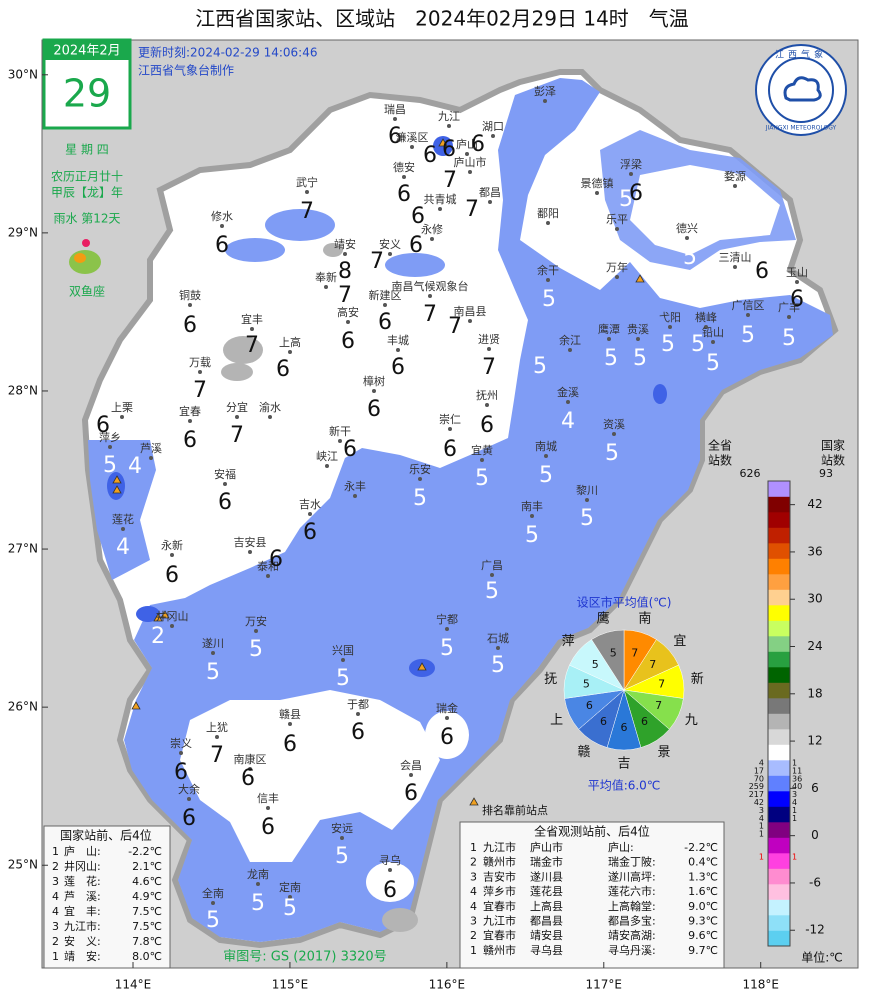 This screenshot has width=884, height=1000. Describe the element at coordinates (759, 802) in the screenshot. I see `station-count: 42` at that location.